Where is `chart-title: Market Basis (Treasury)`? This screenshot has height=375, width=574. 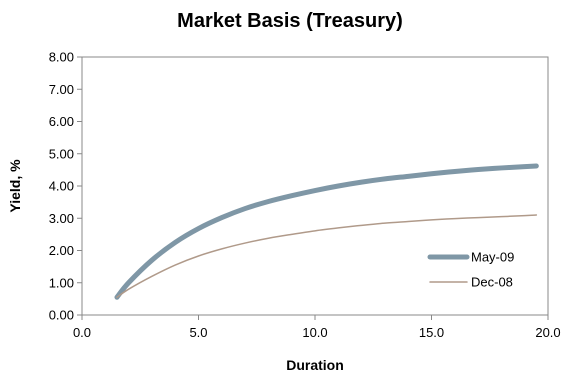
chart-title: Market Basis (Treasury) is located at coordinates (290, 21).